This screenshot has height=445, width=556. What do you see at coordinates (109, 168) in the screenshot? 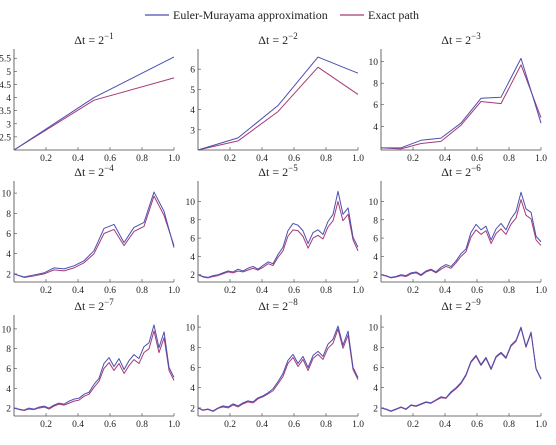
I see `panel-title-exponent: −4` at bounding box center [109, 168].